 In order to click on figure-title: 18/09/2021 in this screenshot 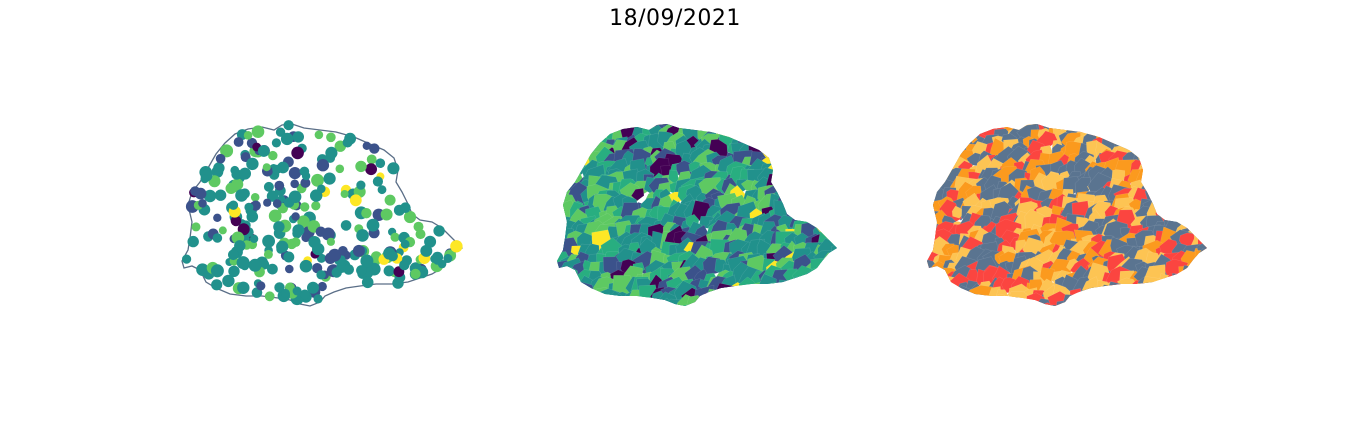, I will do `click(675, 18)`.